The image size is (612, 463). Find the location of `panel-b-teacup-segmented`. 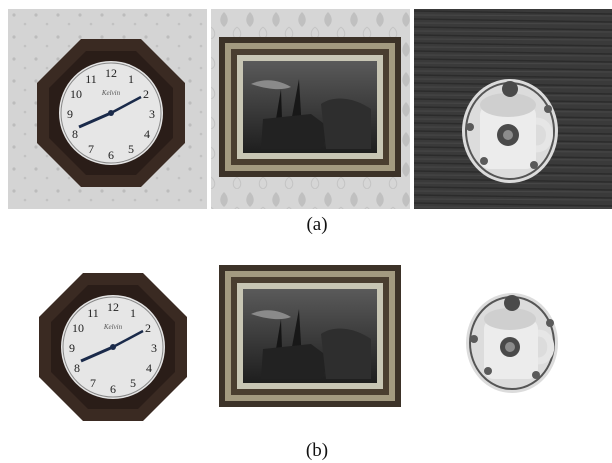

panel-b-teacup-segmented is located at coordinates (513, 341).